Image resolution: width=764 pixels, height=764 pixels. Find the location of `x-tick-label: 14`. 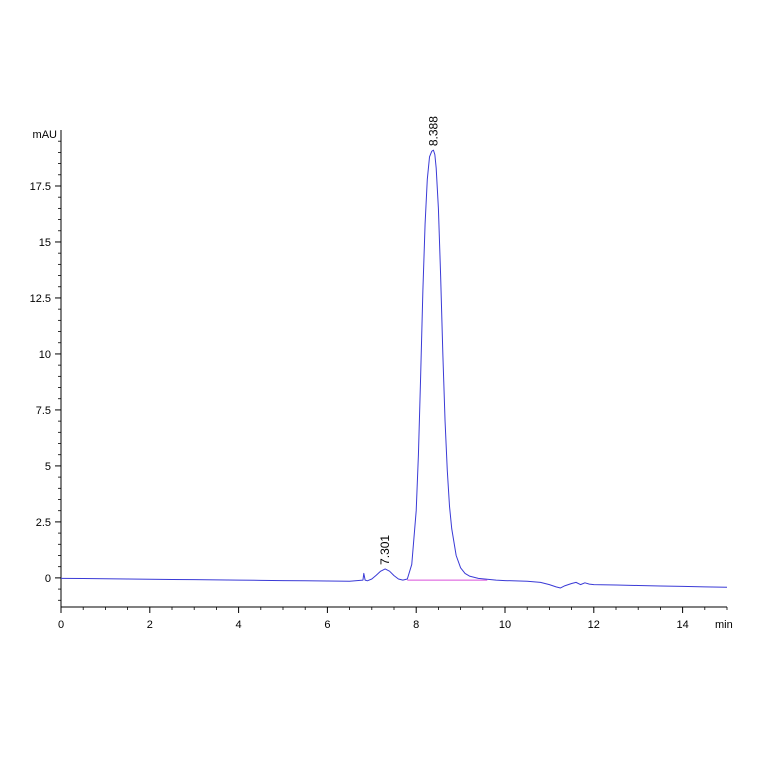

x-tick-label: 14 is located at coordinates (682, 625).